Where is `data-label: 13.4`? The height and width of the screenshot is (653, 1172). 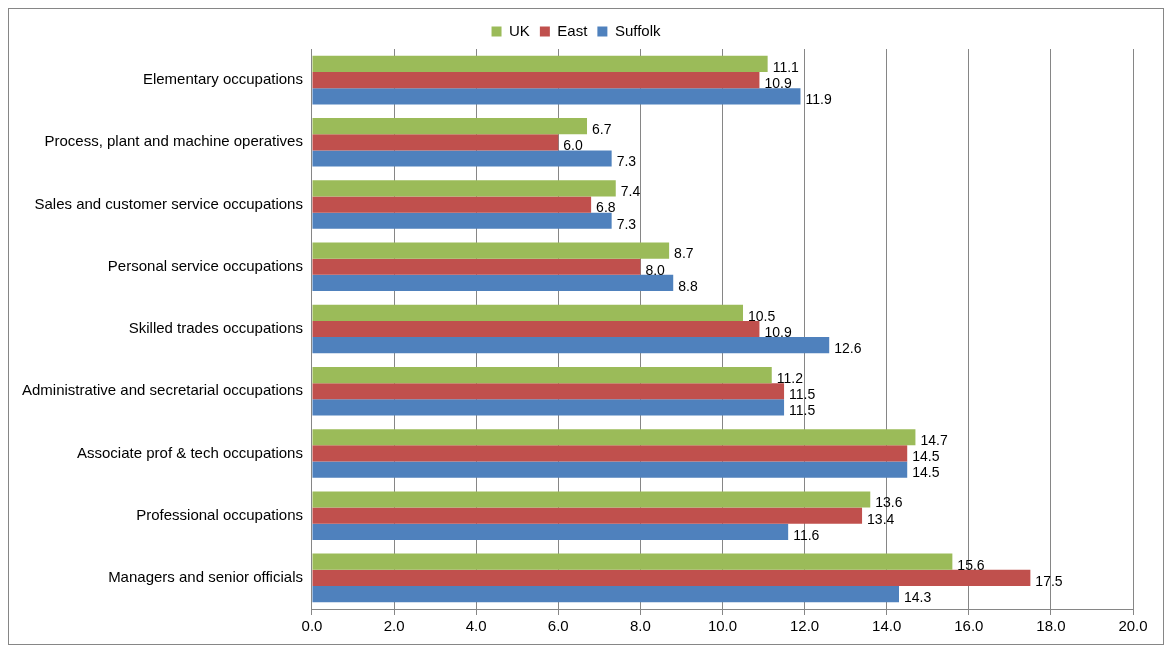
data-label: 13.4 is located at coordinates (881, 518).